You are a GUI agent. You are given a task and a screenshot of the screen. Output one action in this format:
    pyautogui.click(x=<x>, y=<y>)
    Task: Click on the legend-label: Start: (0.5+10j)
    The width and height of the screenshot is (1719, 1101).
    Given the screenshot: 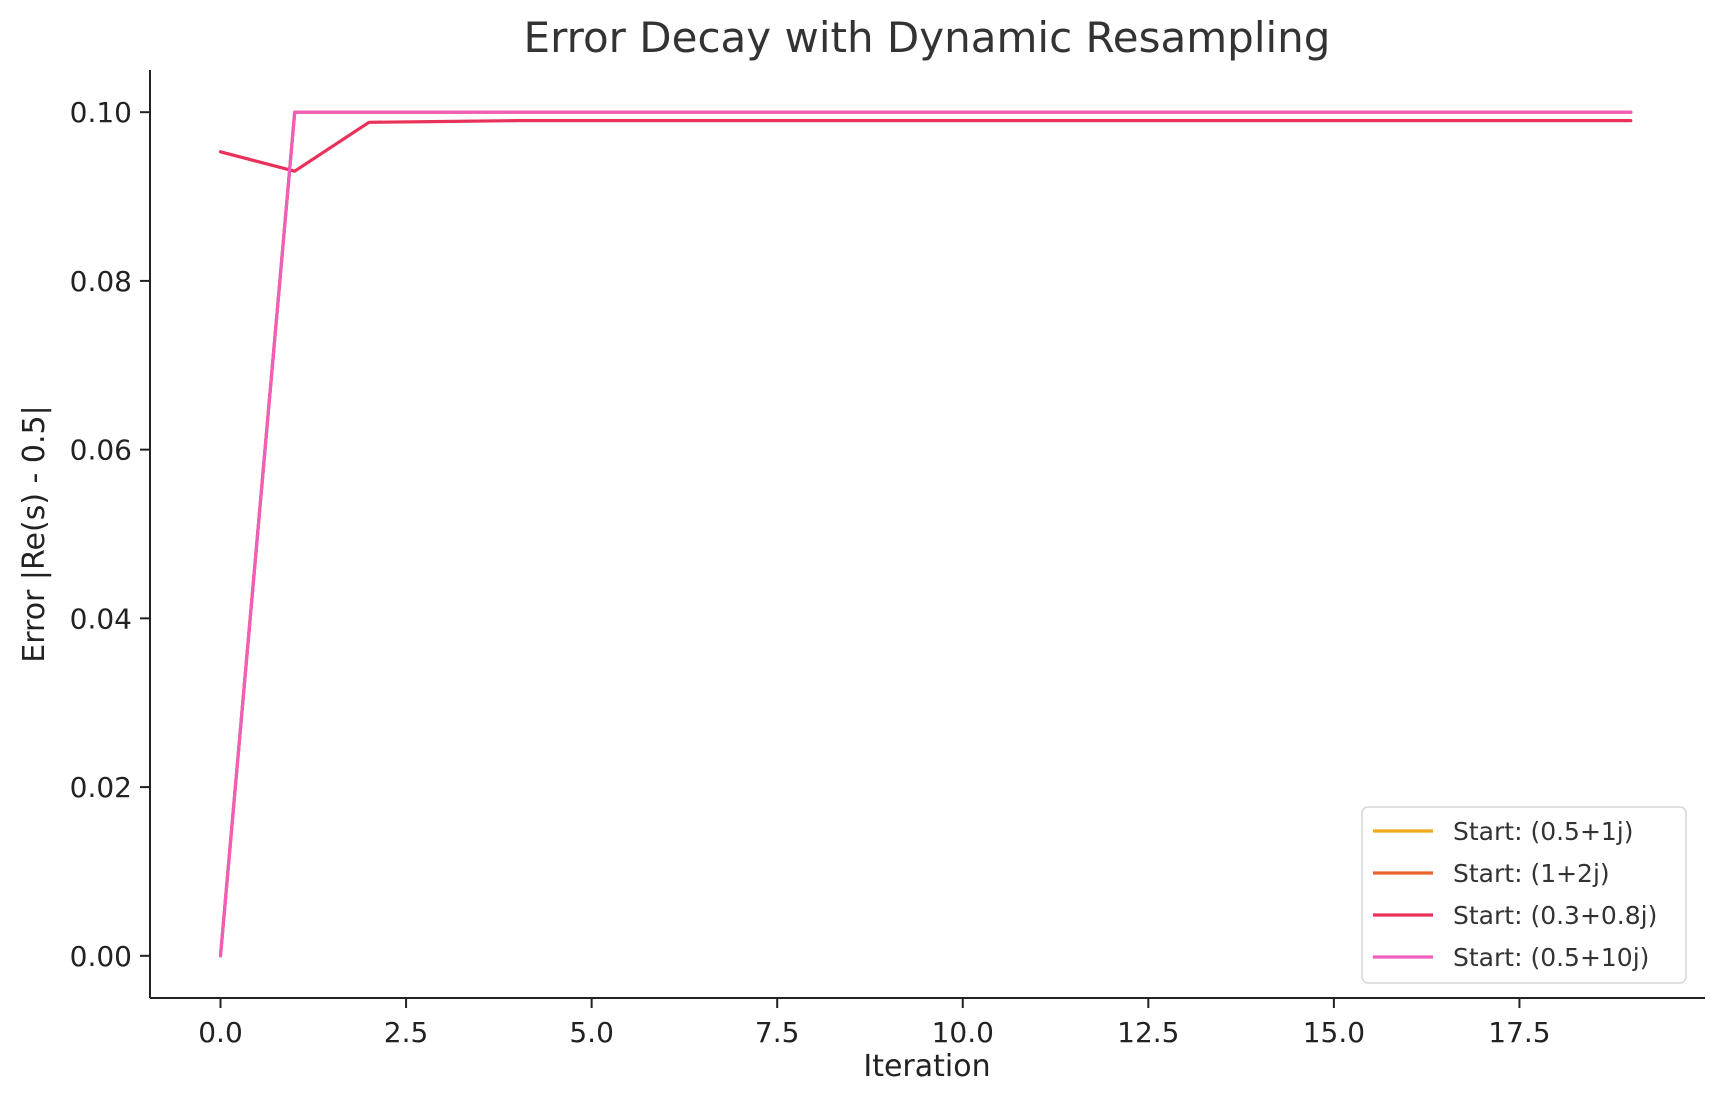 What is the action you would take?
    pyautogui.click(x=1551, y=957)
    